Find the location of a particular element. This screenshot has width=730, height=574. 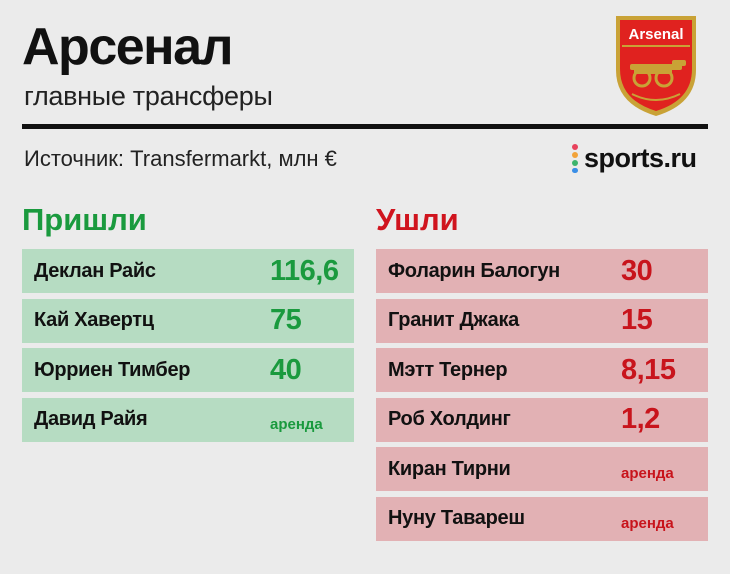

outgoing-heading: Ушли is located at coordinates (417, 219).